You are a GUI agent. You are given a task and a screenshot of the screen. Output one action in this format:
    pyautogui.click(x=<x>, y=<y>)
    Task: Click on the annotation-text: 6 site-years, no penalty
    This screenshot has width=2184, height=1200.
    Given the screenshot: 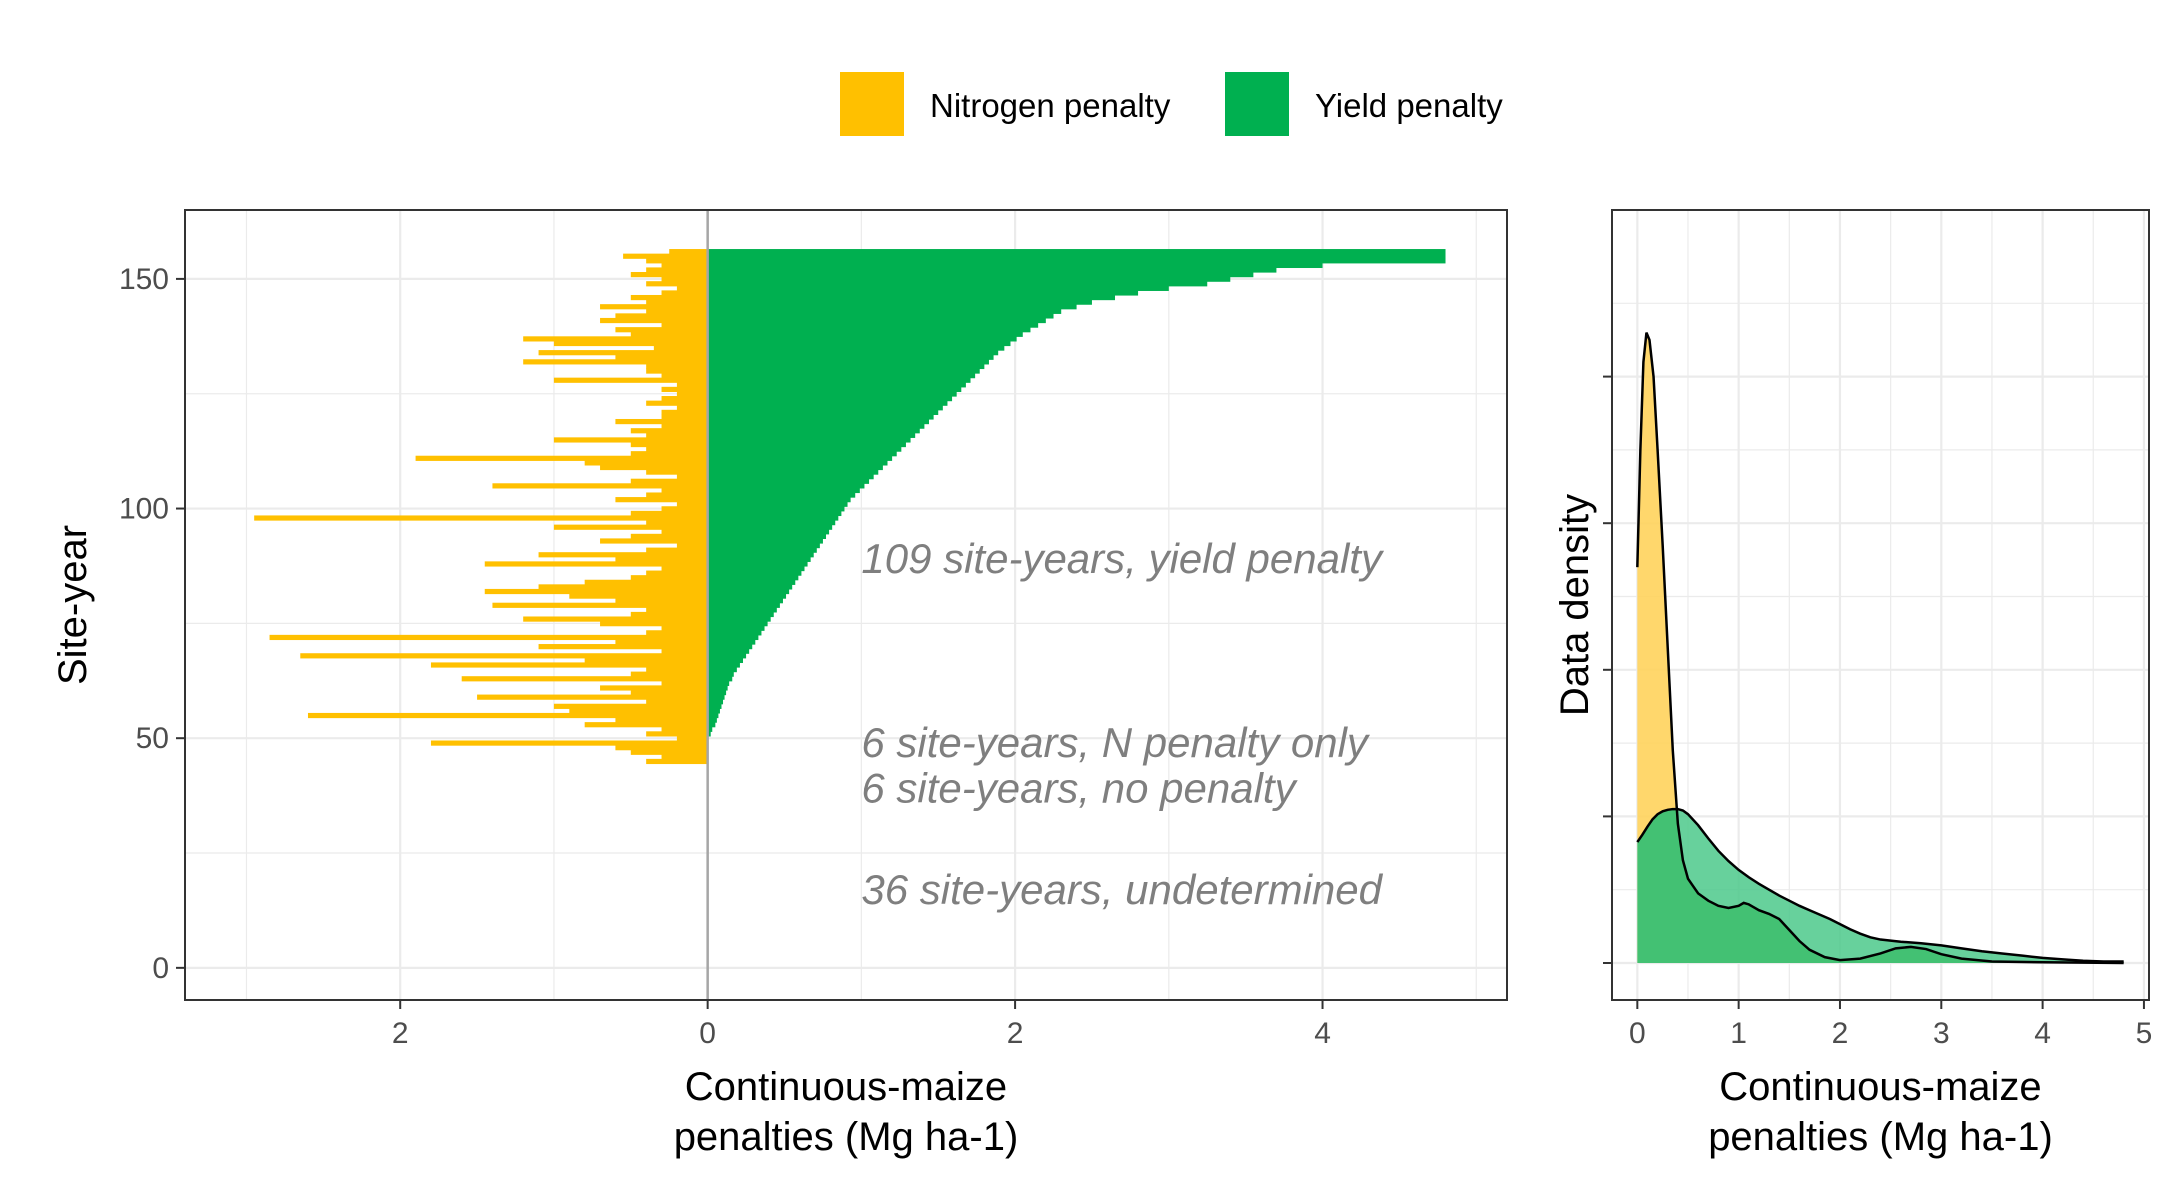 What is the action you would take?
    pyautogui.click(x=1079, y=788)
    